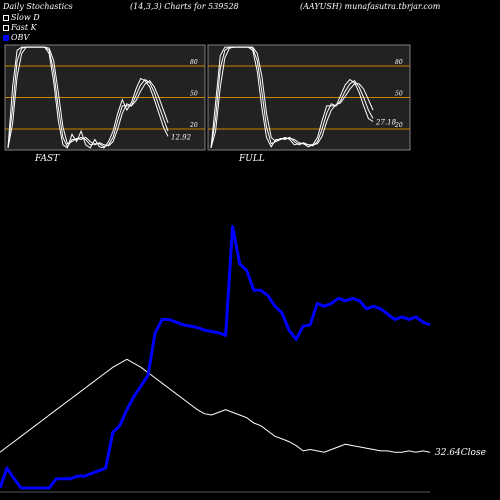 The width and height of the screenshot is (500, 500). Describe the element at coordinates (386, 122) in the screenshot. I see `full-last-value-label: 27.18` at that location.